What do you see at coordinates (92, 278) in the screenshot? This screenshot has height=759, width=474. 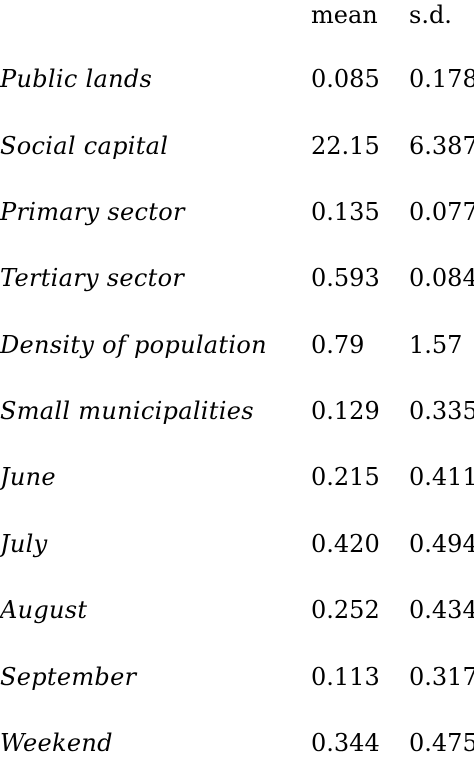 I see `row-label: Tertiary sector` at bounding box center [92, 278].